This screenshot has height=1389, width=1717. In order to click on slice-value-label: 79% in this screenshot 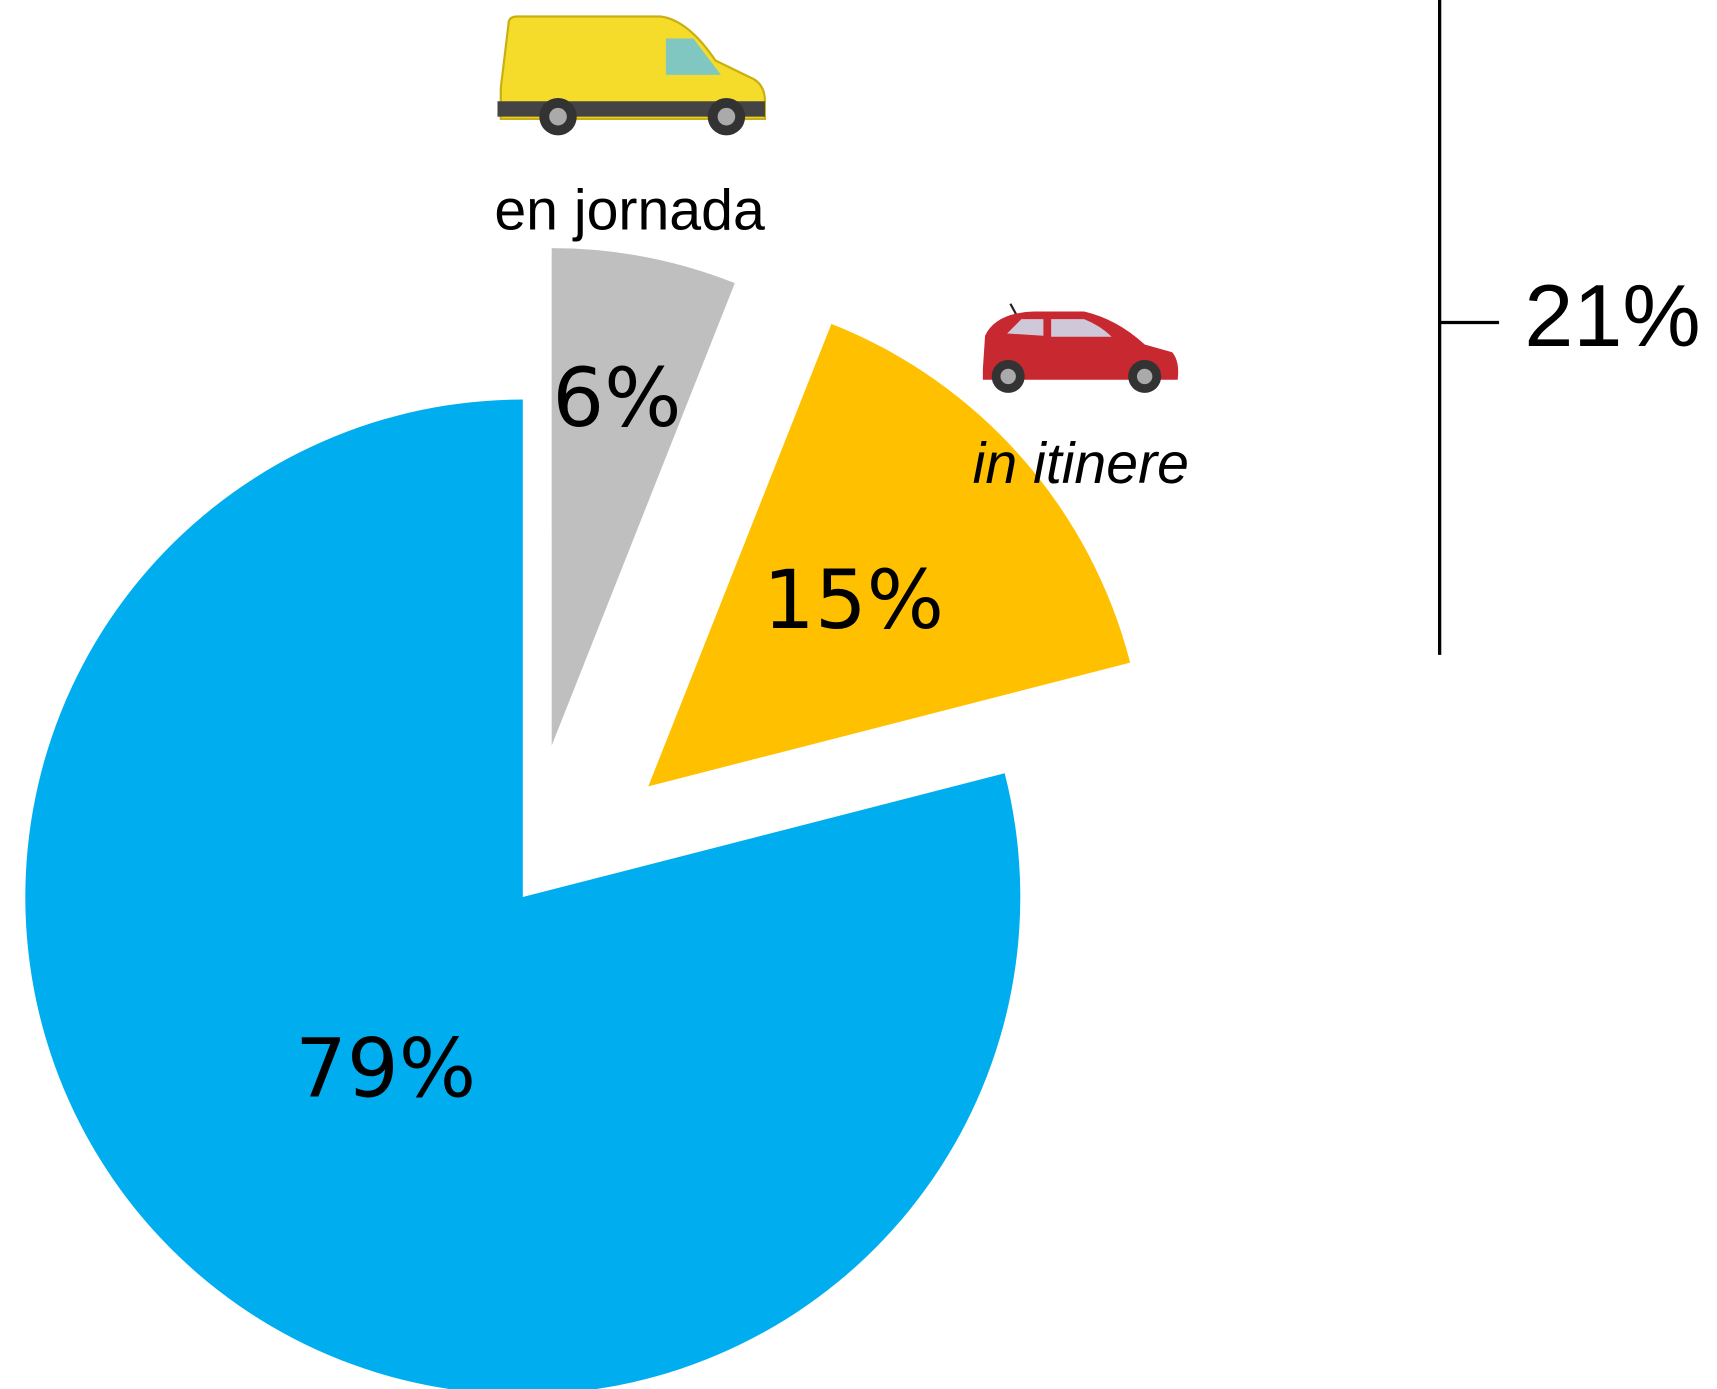, I will do `click(385, 1068)`.